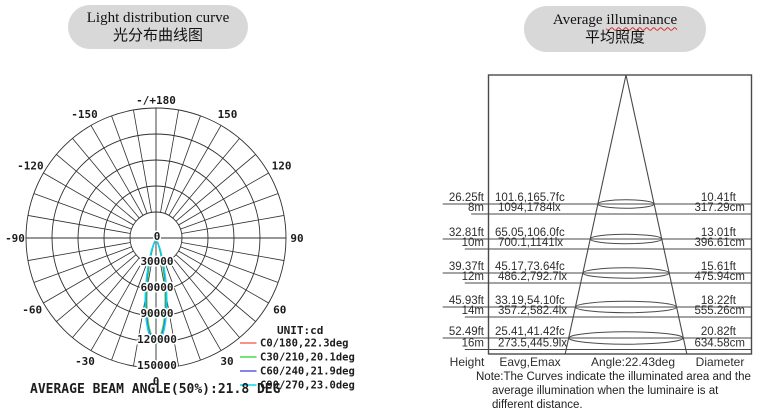  I want to click on average-illuminance-title-zh: 平均照度, so click(614, 37).